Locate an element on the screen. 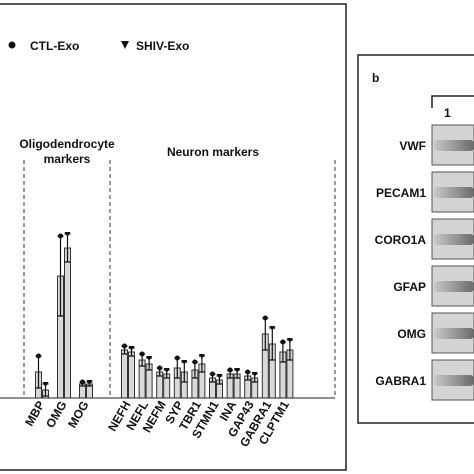 The width and height of the screenshot is (474, 474). lane-bracket is located at coordinates (452, 101).